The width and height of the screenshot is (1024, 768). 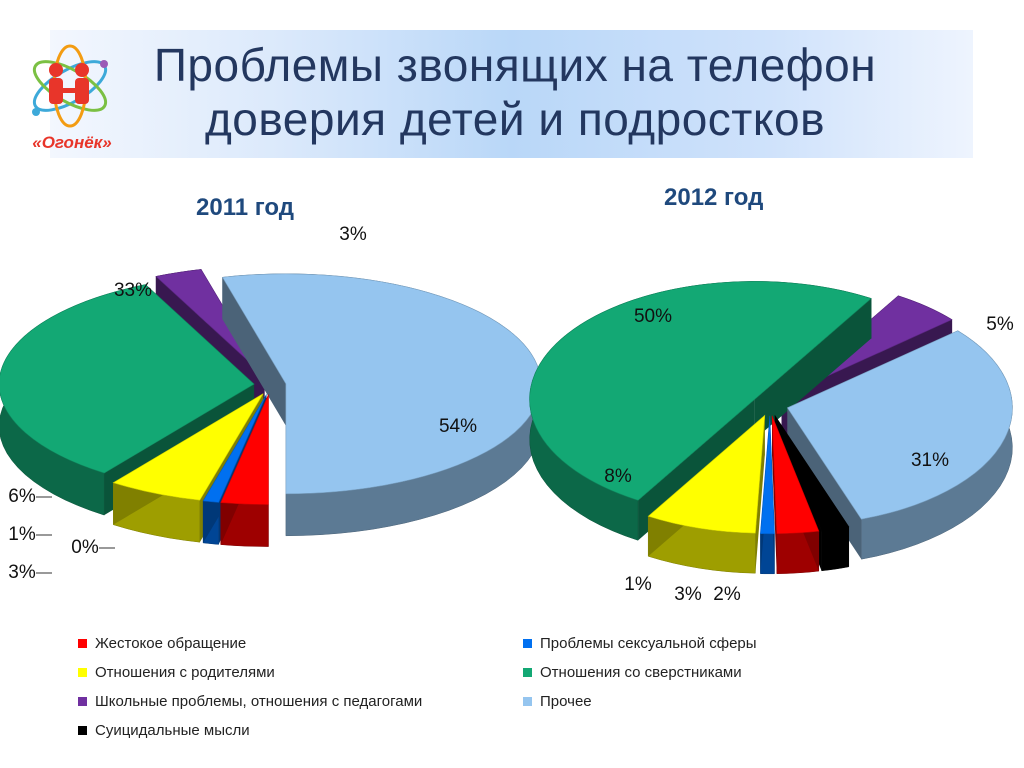 I want to click on legend-item-abuse: Жестокое обращение, so click(x=162, y=643).